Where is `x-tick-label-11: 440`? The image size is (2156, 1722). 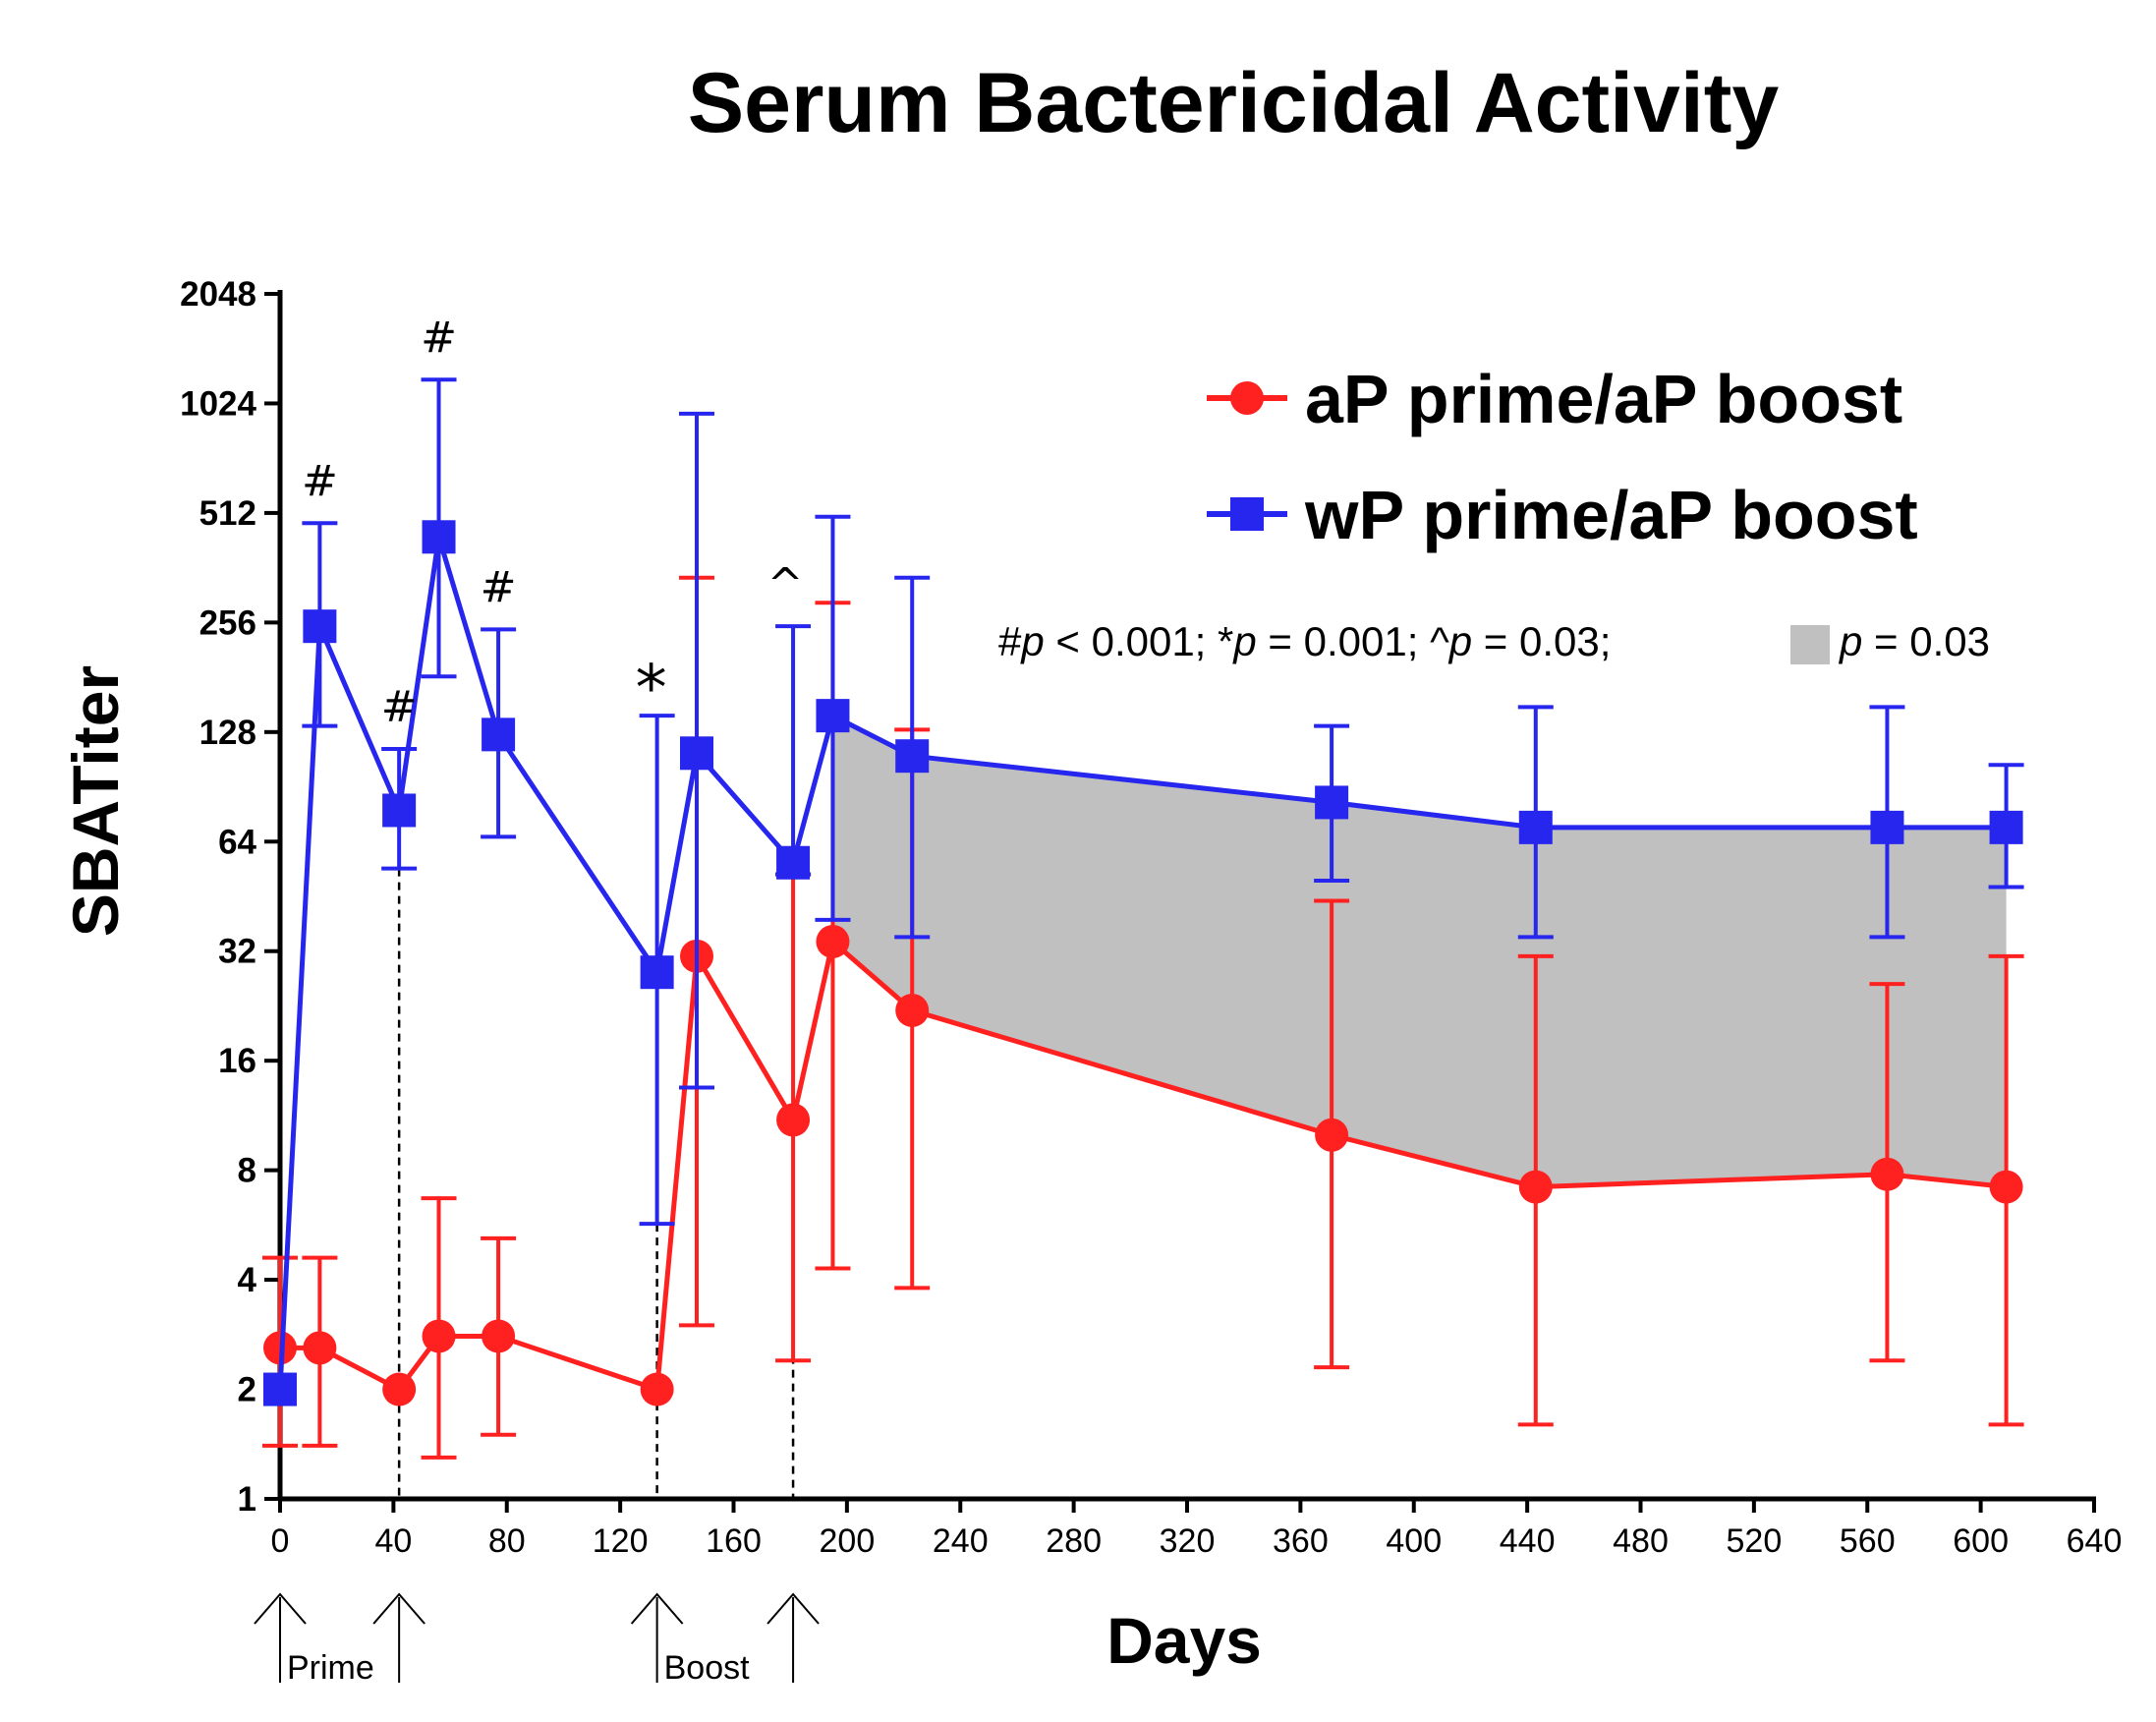 x-tick-label-11: 440 is located at coordinates (1528, 1541).